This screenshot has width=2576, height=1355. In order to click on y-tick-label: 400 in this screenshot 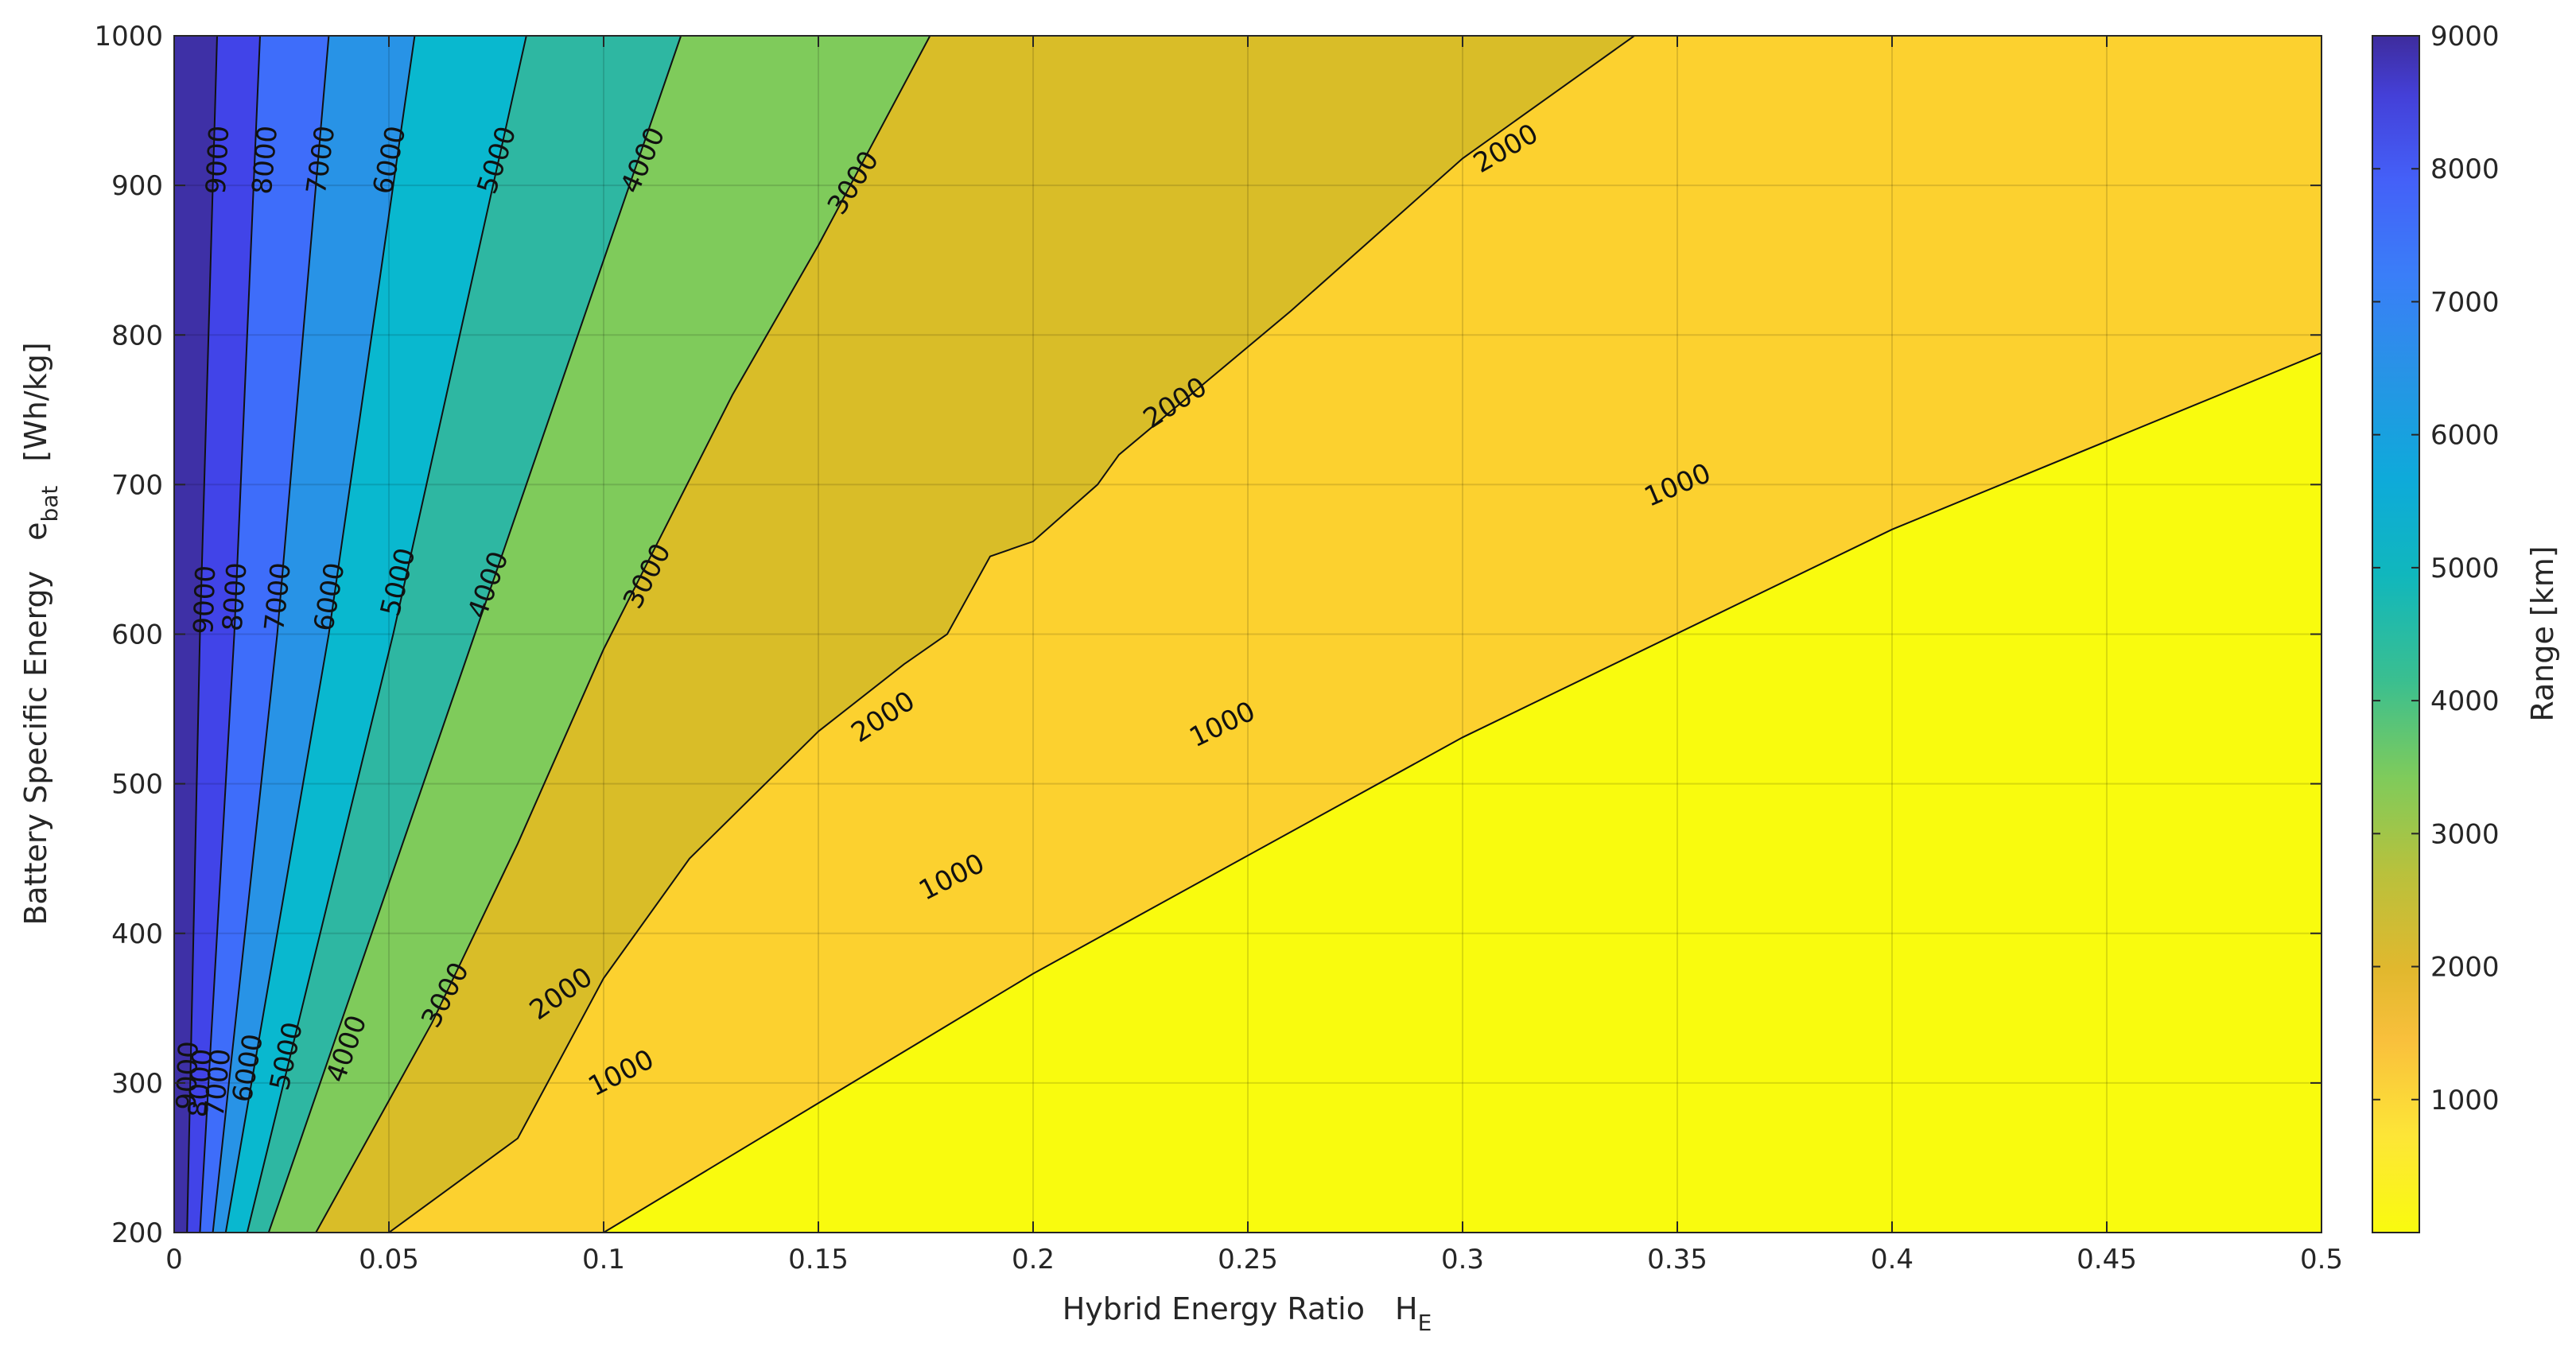, I will do `click(137, 934)`.